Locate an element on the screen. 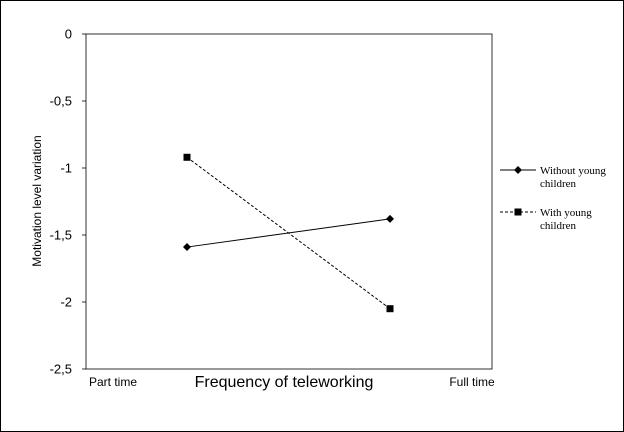 This screenshot has height=432, width=624. x-axis-categories: Part time Full time is located at coordinates (292, 382).